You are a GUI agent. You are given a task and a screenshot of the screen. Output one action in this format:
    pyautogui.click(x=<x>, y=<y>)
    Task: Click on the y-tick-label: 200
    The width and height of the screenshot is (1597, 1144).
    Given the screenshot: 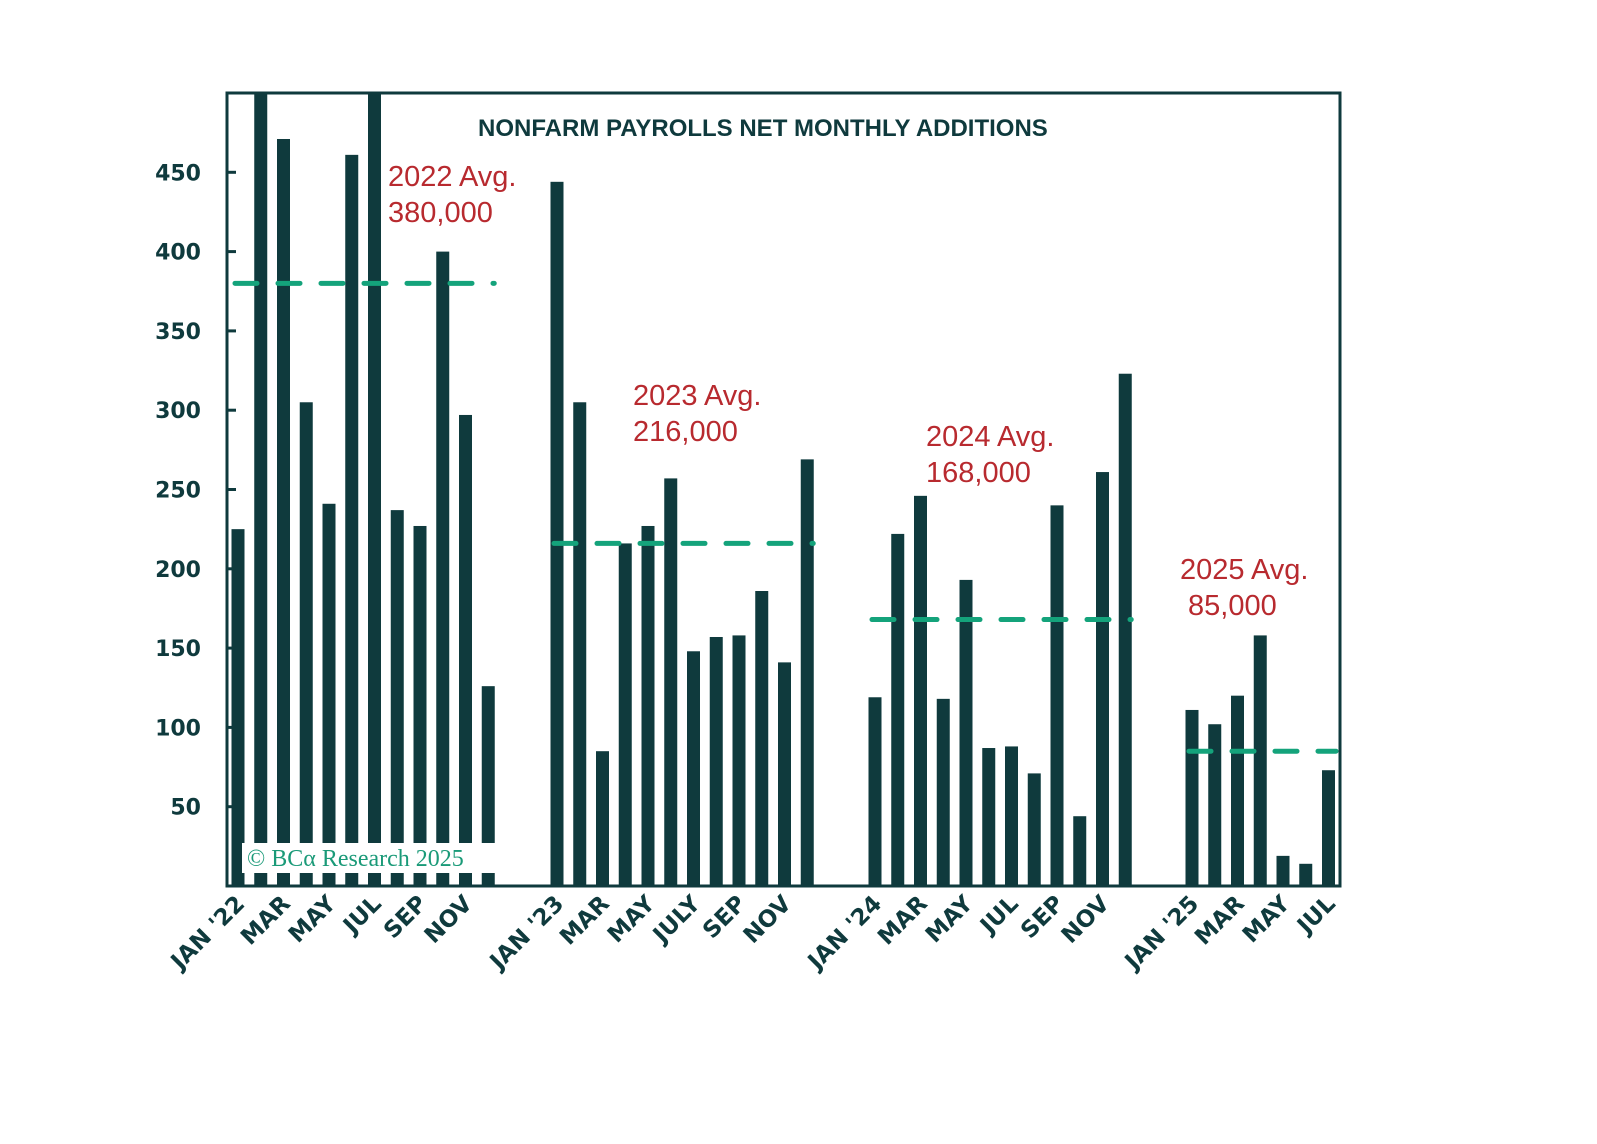 What is the action you would take?
    pyautogui.click(x=178, y=570)
    